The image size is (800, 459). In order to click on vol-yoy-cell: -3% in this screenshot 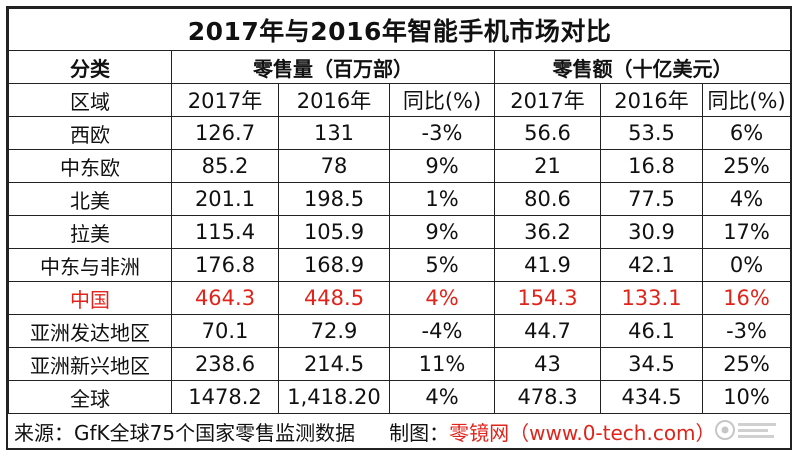, I will do `click(442, 133)`.